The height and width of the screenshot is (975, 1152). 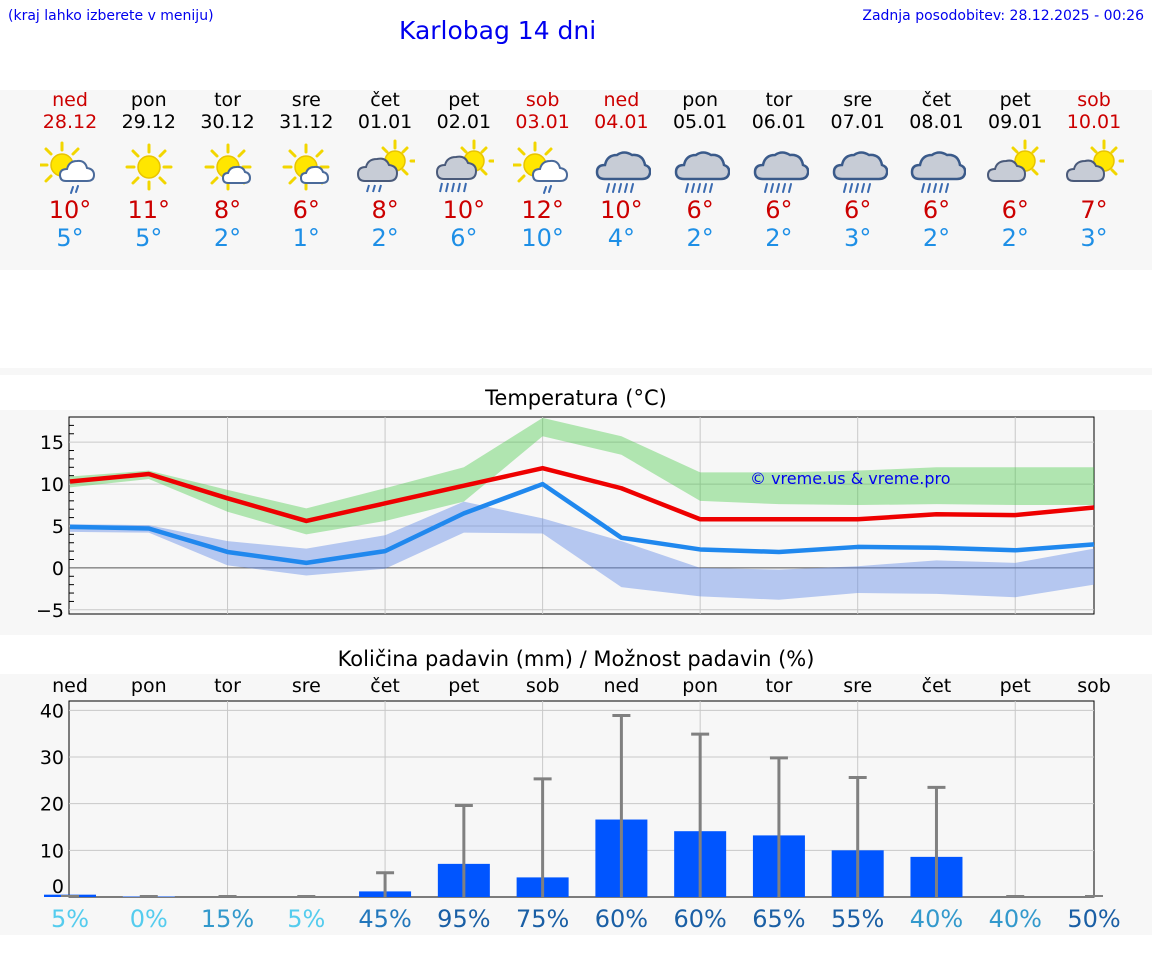 I want to click on day-column: ned 04.01 10° 4°, so click(x=621, y=170).